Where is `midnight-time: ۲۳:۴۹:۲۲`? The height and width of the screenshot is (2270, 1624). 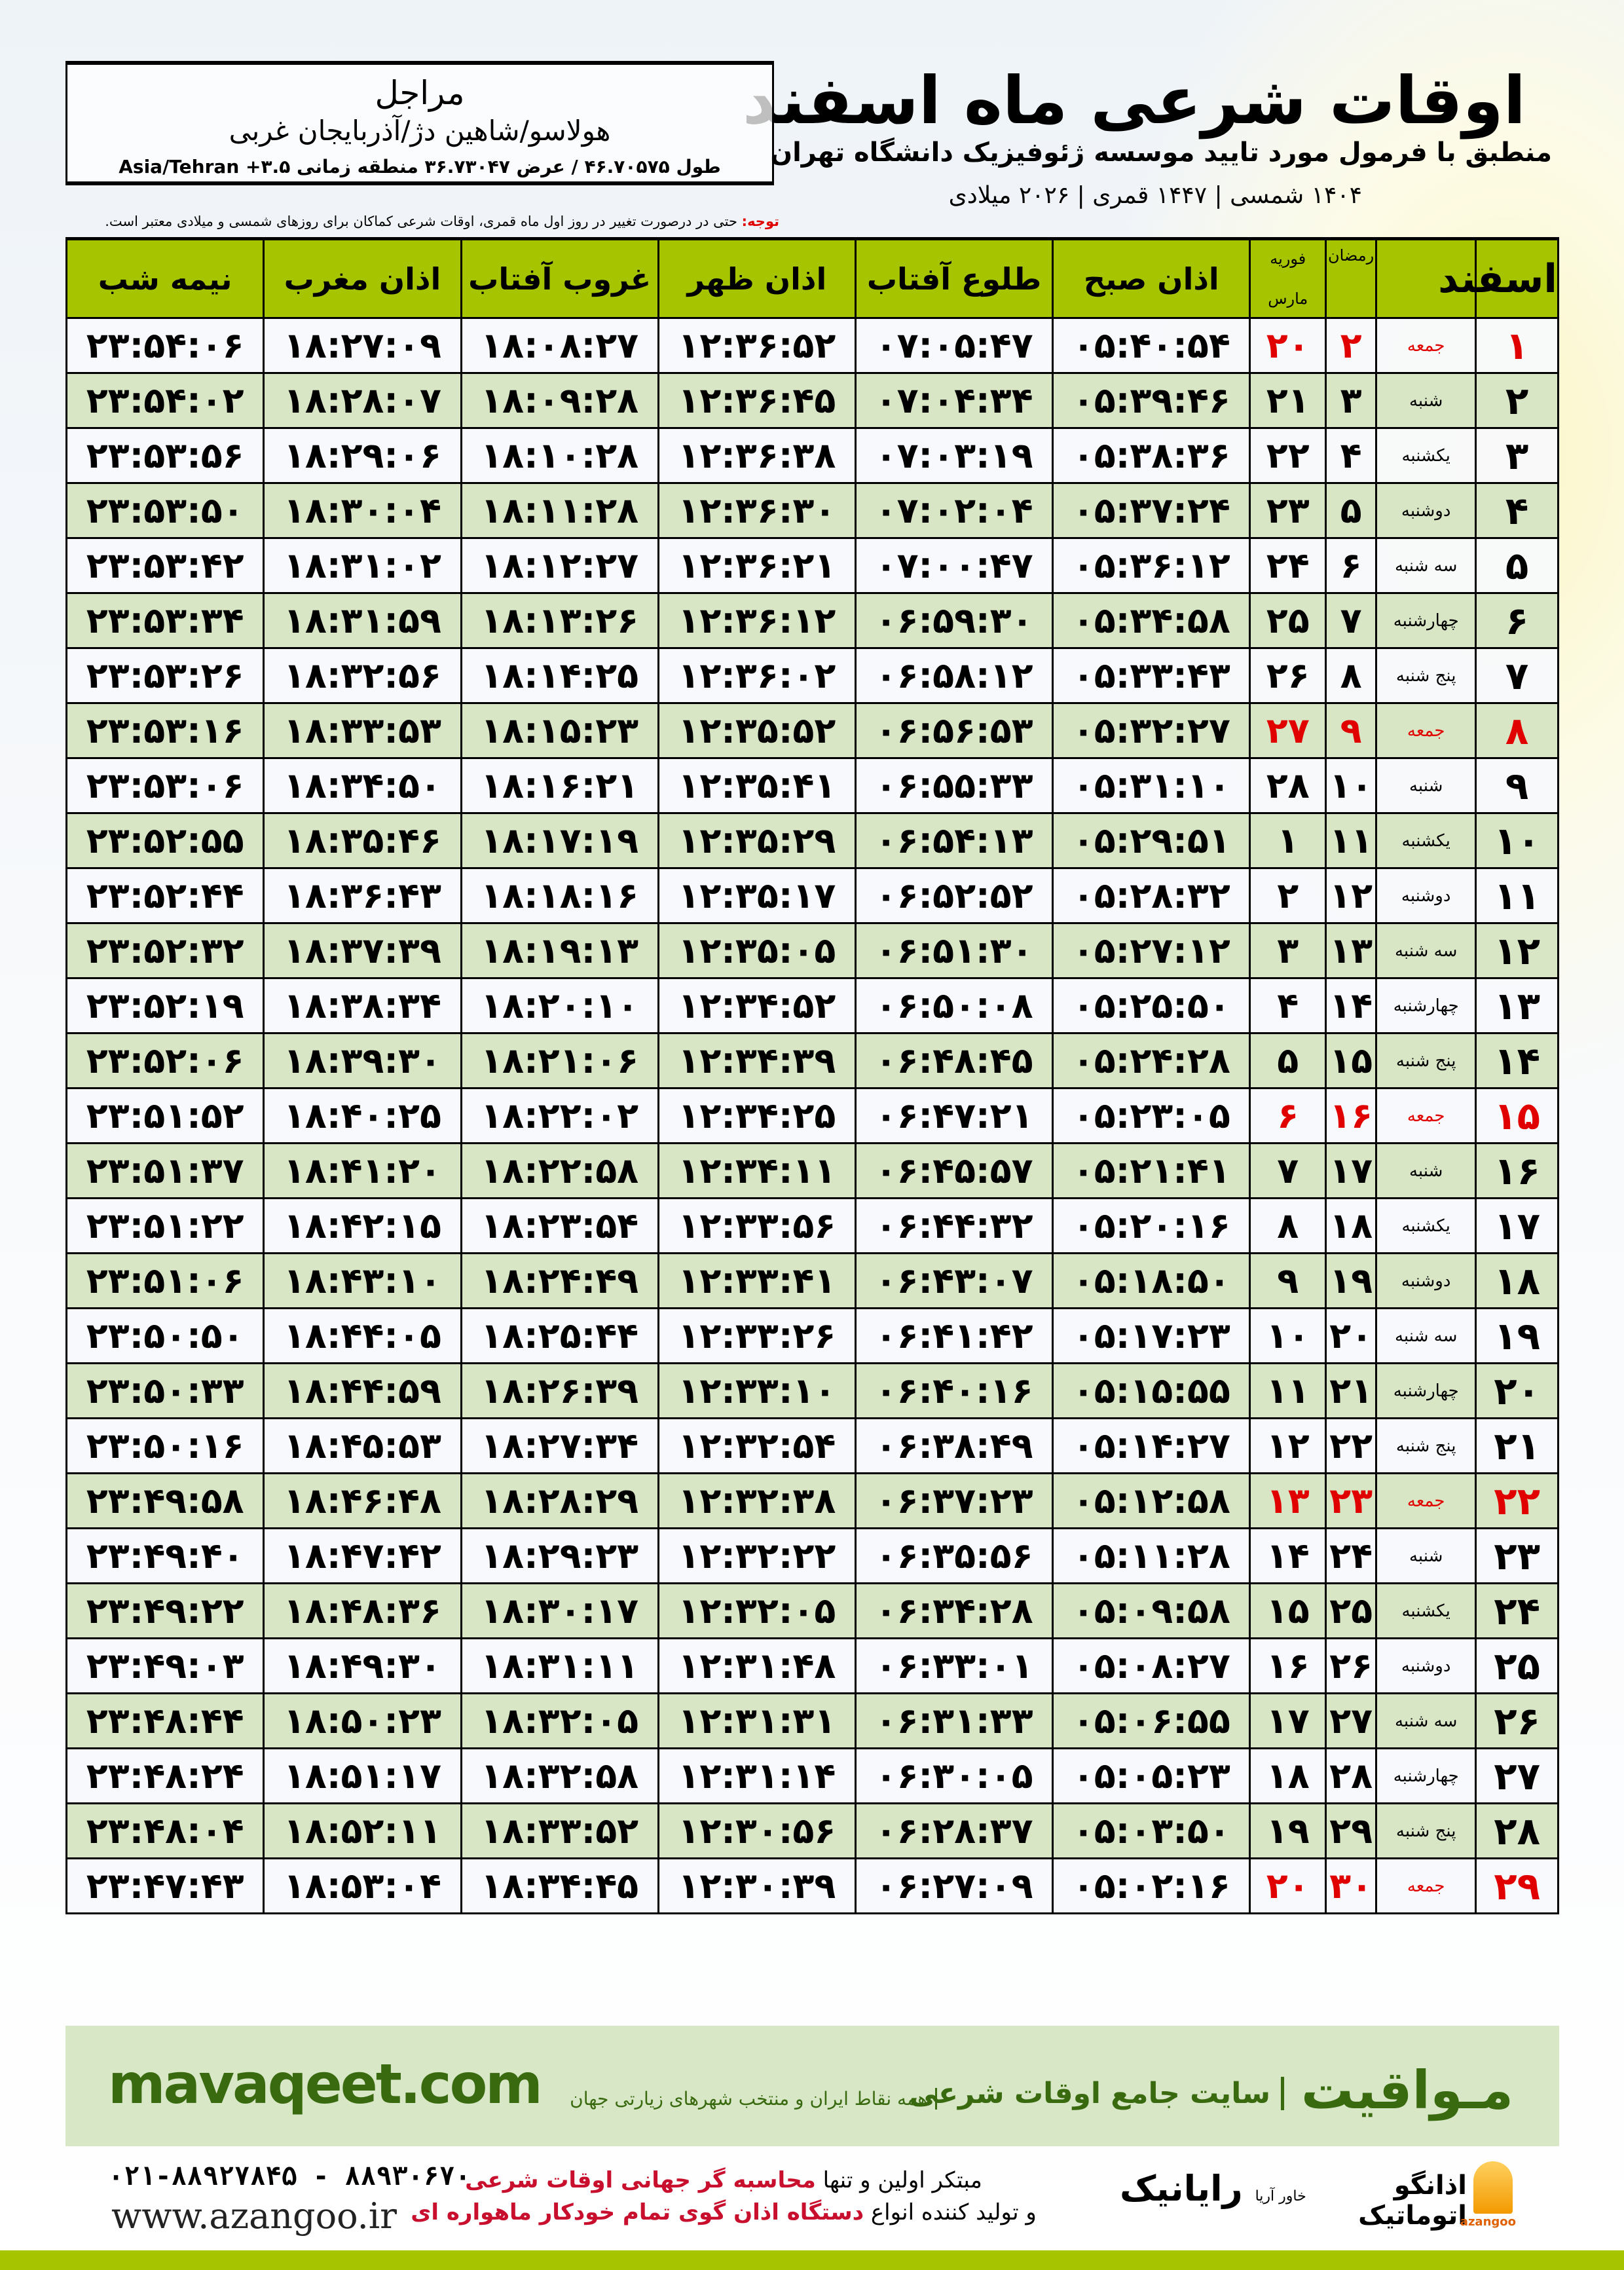 midnight-time: ۲۳:۴۹:۲۲ is located at coordinates (165, 1610).